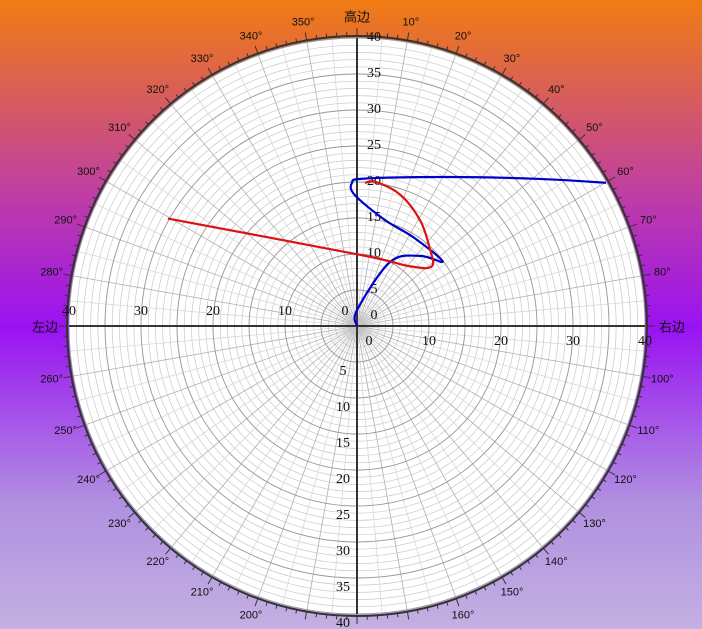 Image resolution: width=702 pixels, height=629 pixels. I want to click on angle-tick-label: 160°, so click(463, 615).